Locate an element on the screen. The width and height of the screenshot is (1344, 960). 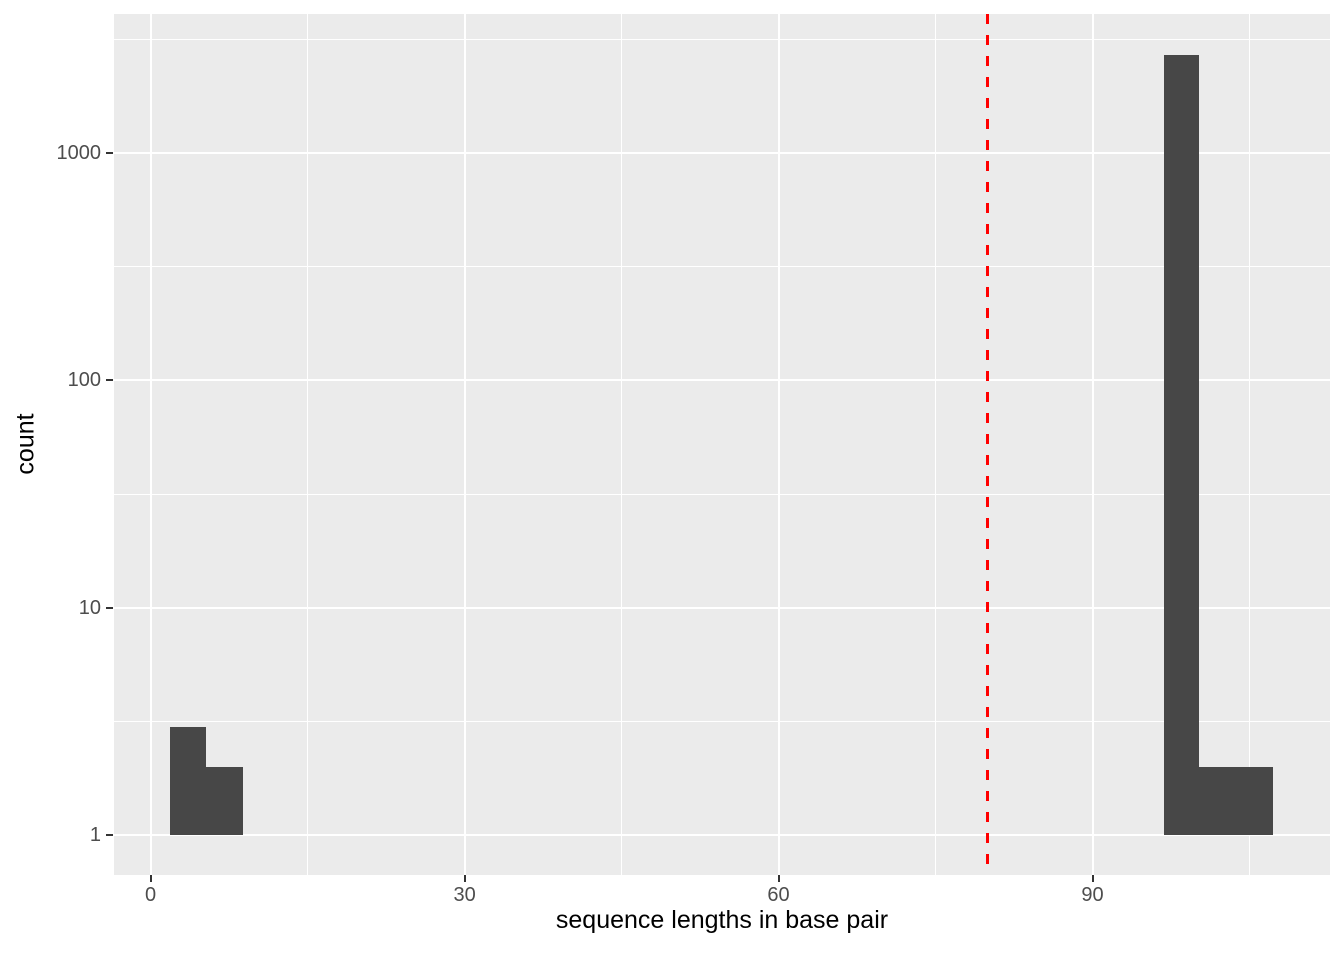
threshold-vline is located at coordinates (988, 444).